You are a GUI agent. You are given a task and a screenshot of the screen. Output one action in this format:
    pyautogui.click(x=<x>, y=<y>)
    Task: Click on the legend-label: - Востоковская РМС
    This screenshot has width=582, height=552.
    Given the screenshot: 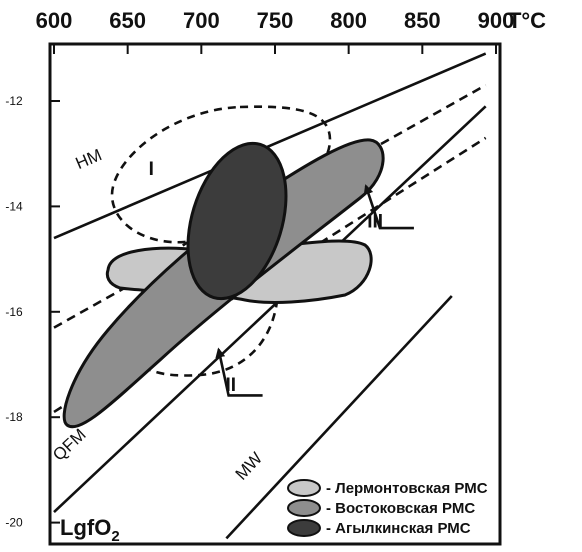 What is the action you would take?
    pyautogui.click(x=400, y=508)
    